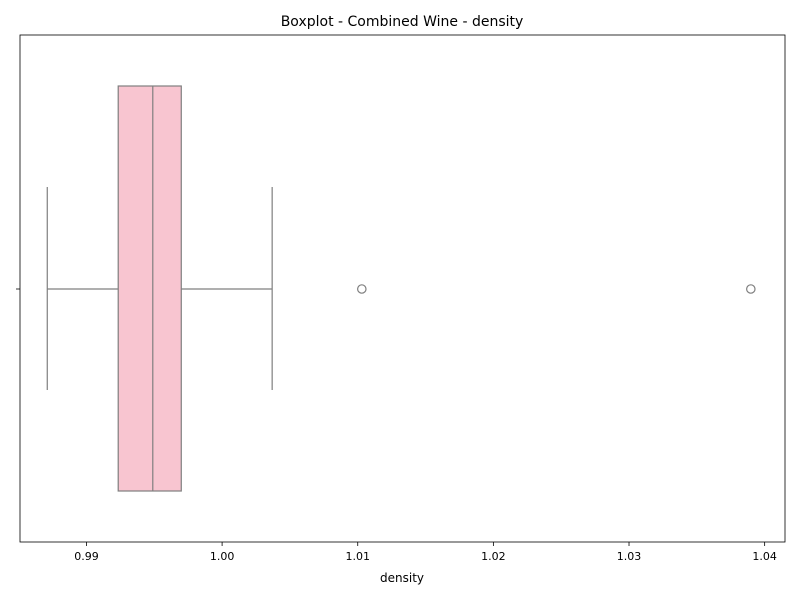 Image resolution: width=800 pixels, height=600 pixels. I want to click on iqr-box, so click(149, 288).